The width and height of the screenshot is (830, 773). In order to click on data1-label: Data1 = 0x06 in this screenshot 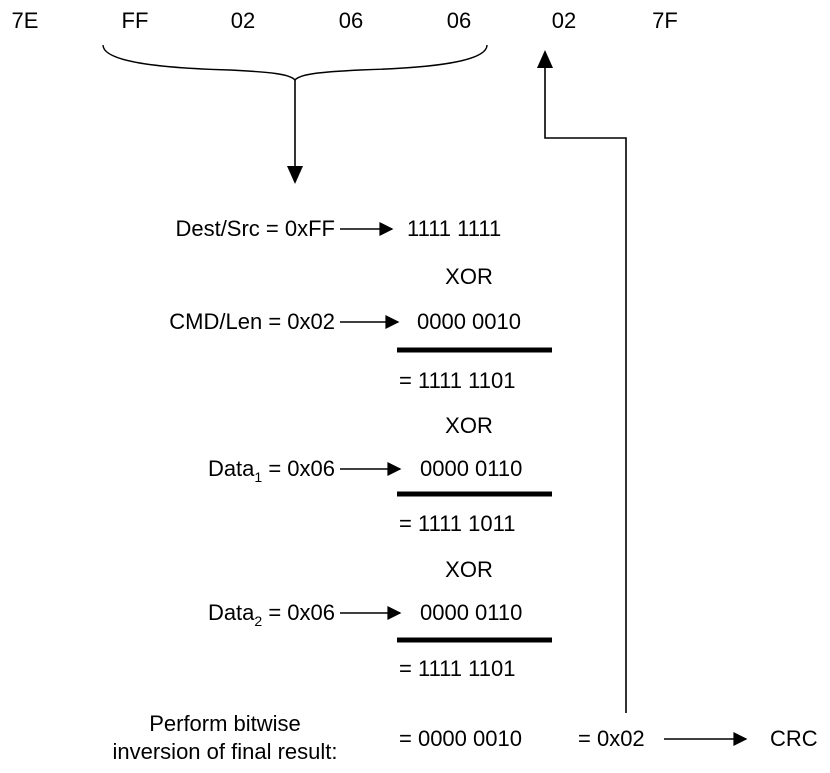, I will do `click(271, 470)`.